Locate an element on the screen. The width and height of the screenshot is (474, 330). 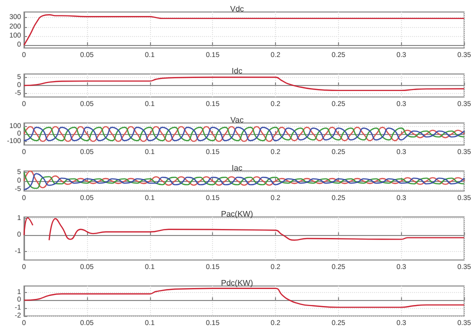
chart-title: Iac is located at coordinates (237, 168).